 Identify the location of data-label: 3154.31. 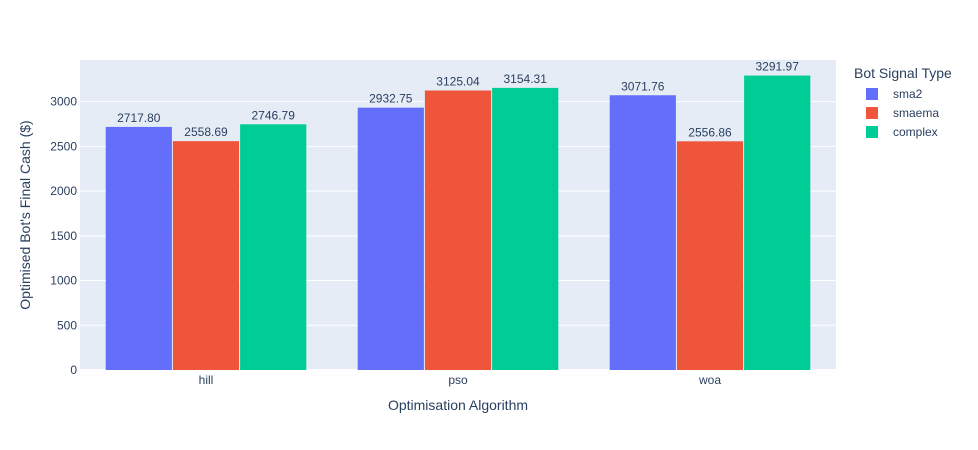
(526, 79).